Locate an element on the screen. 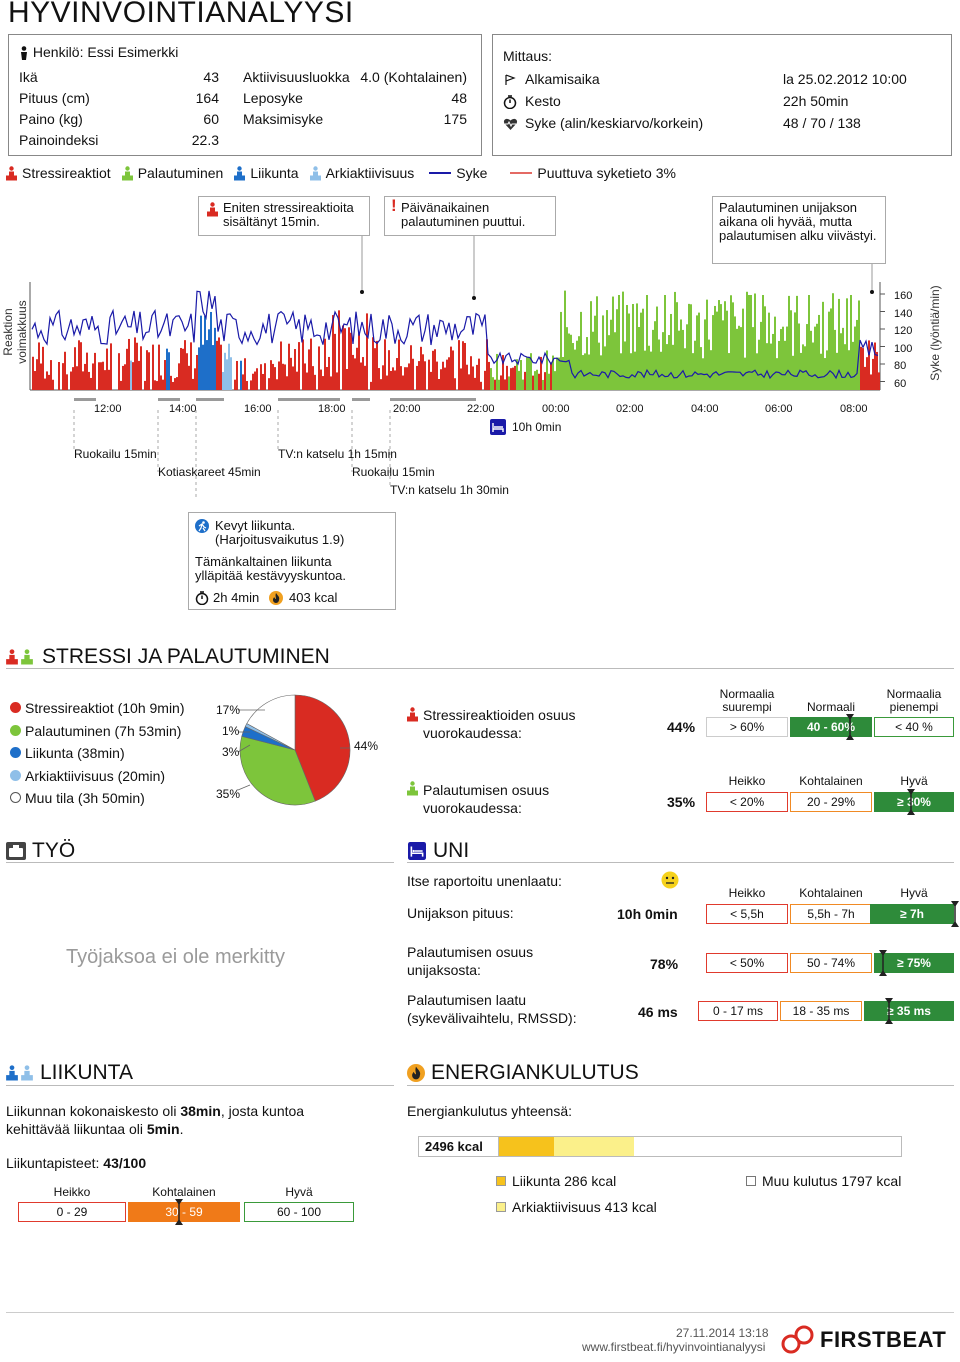  exercise-figure-icon is located at coordinates (12, 1073).